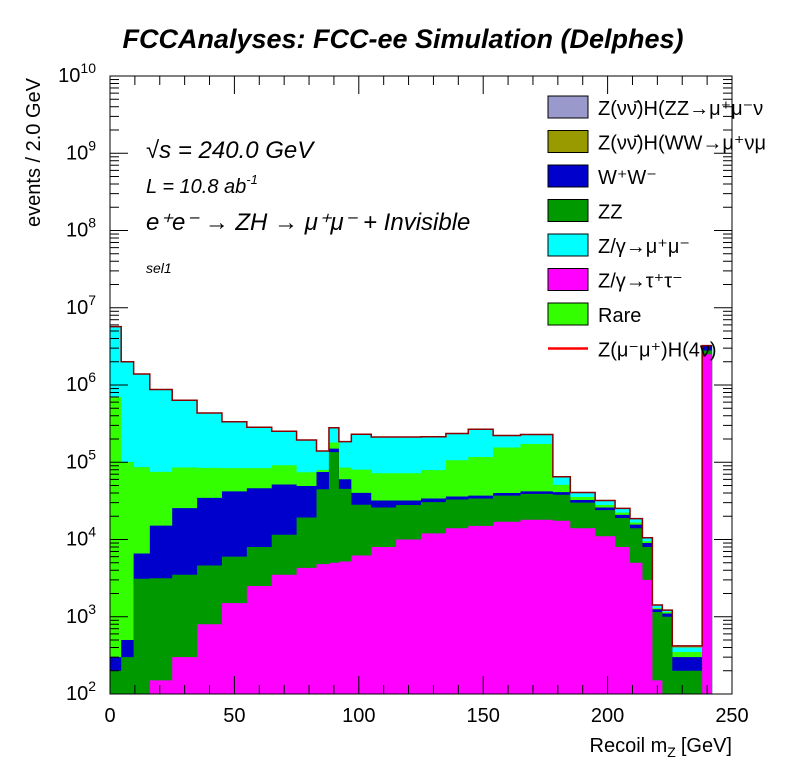 Image resolution: width=796 pixels, height=777 pixels. I want to click on y-tick-label: 10⁸, so click(81, 228).